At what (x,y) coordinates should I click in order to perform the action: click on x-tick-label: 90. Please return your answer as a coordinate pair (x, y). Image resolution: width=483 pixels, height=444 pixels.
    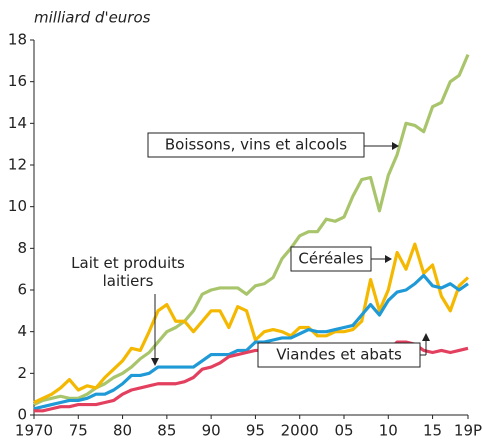
    Looking at the image, I should click on (211, 431).